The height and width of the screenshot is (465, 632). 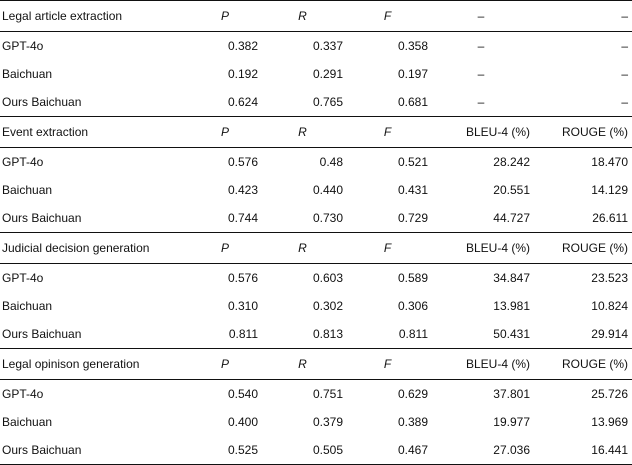 What do you see at coordinates (481, 450) in the screenshot?
I see `bleu-value: 27.036` at bounding box center [481, 450].